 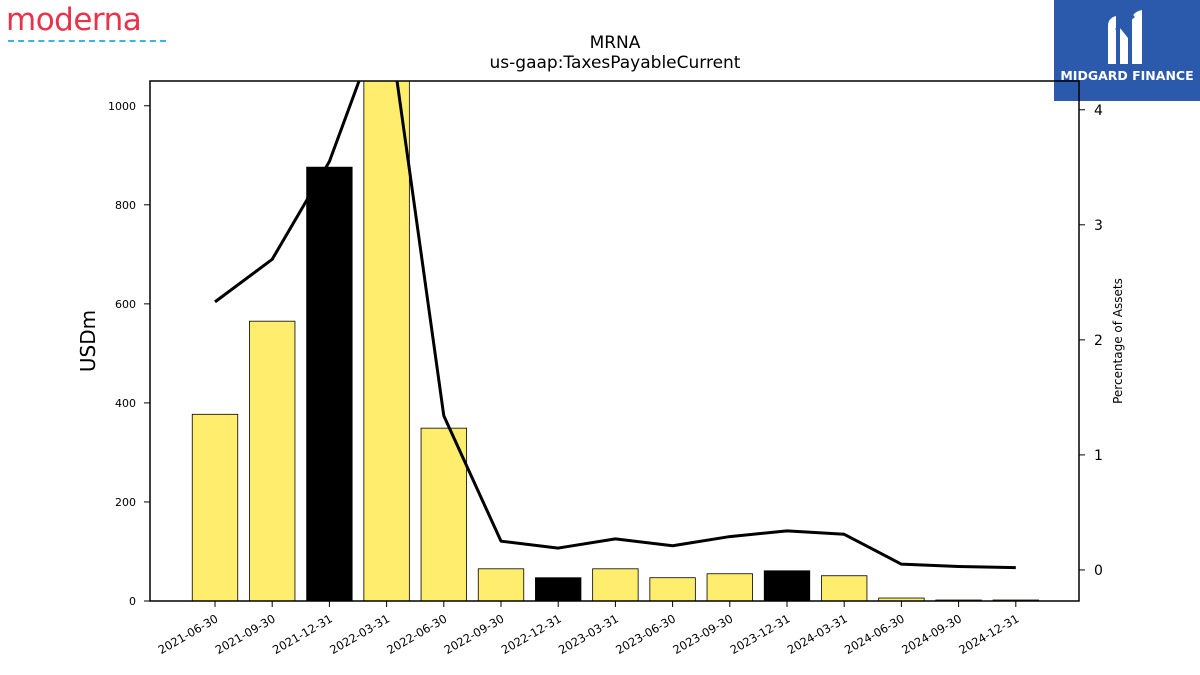 What do you see at coordinates (245, 634) in the screenshot?
I see `x-tick-label: 2021-09-30` at bounding box center [245, 634].